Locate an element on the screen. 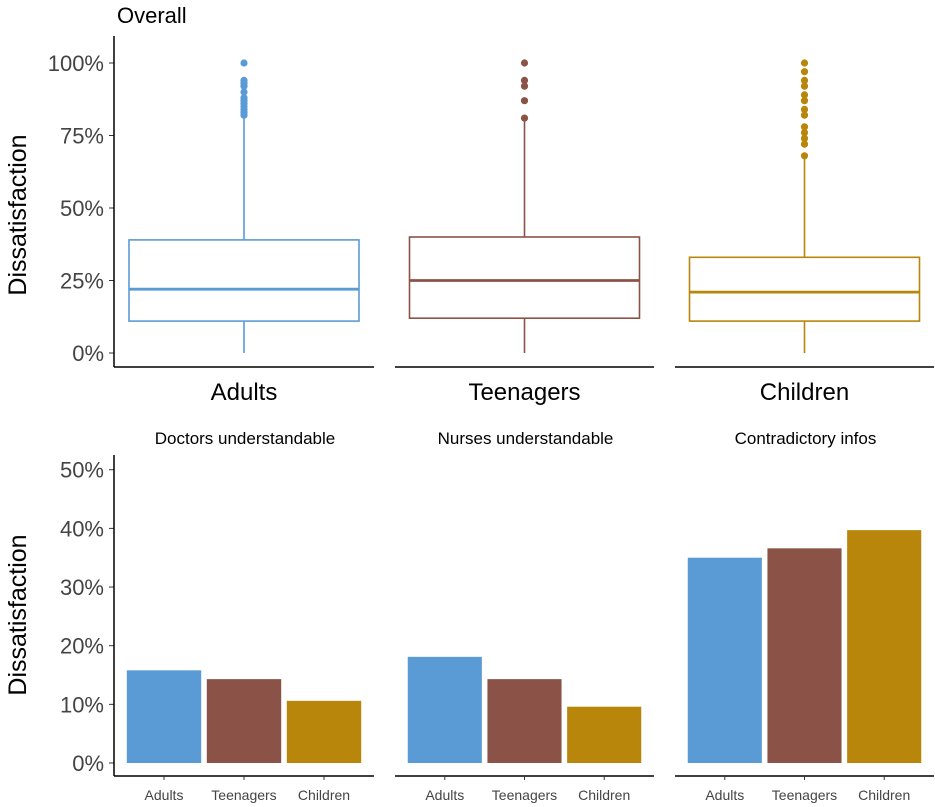 This screenshot has width=935, height=807. box-plot-y-tick-label: 100% is located at coordinates (76, 63).